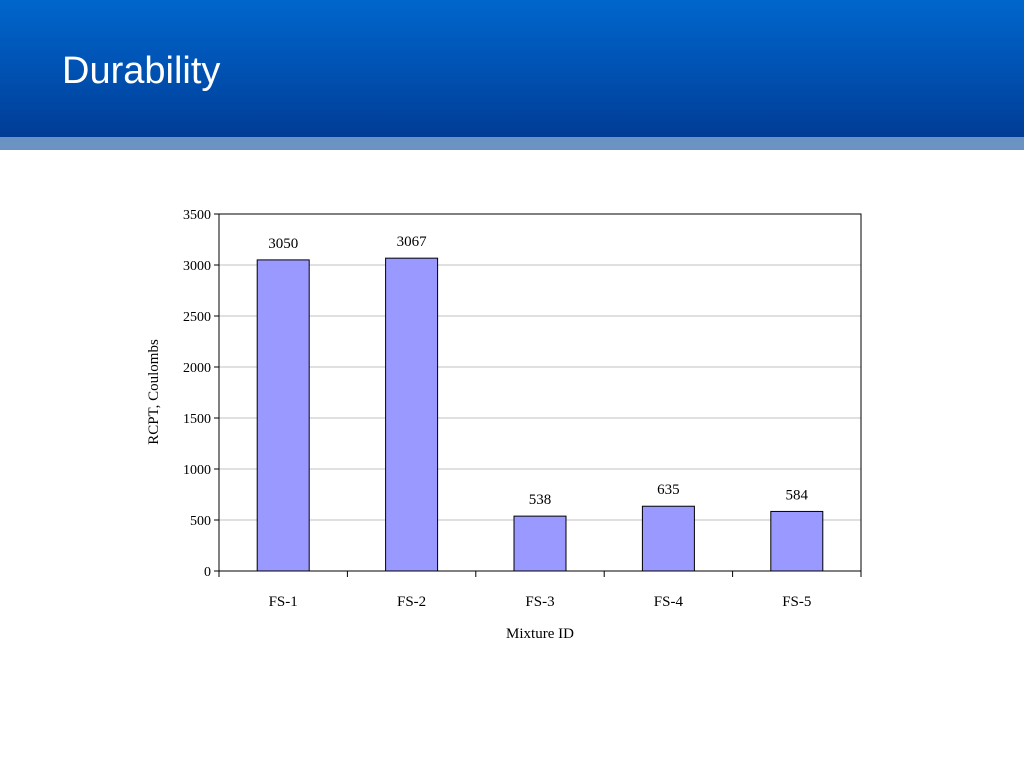  I want to click on data-label: 538, so click(540, 500).